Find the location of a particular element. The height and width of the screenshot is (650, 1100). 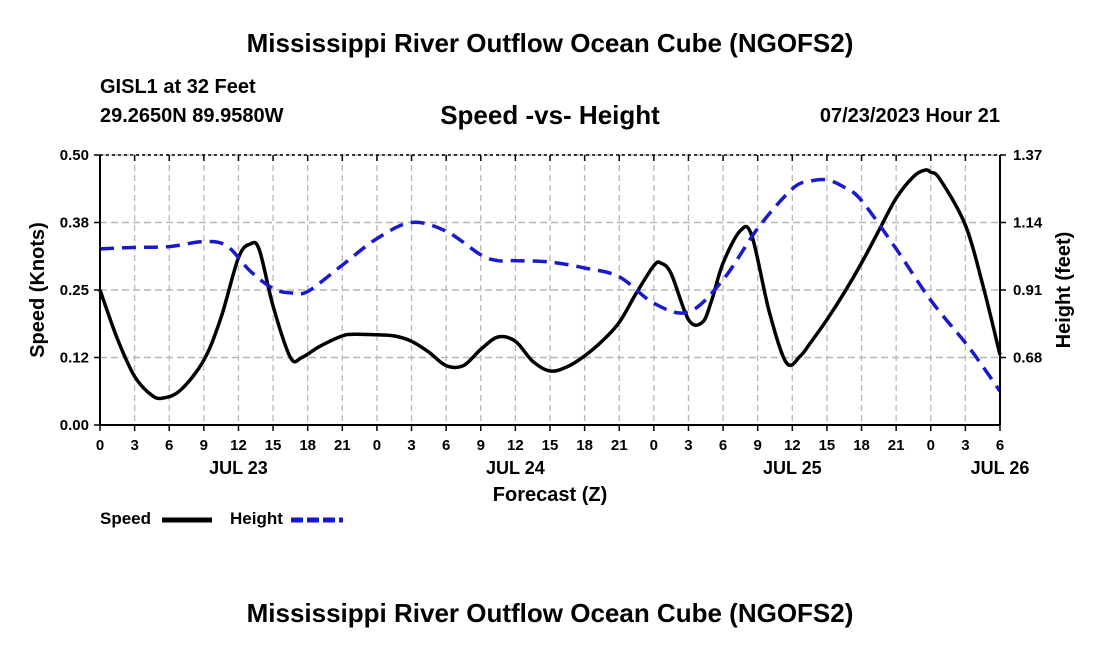

y-tick-label-left: 0.38 is located at coordinates (74, 223).